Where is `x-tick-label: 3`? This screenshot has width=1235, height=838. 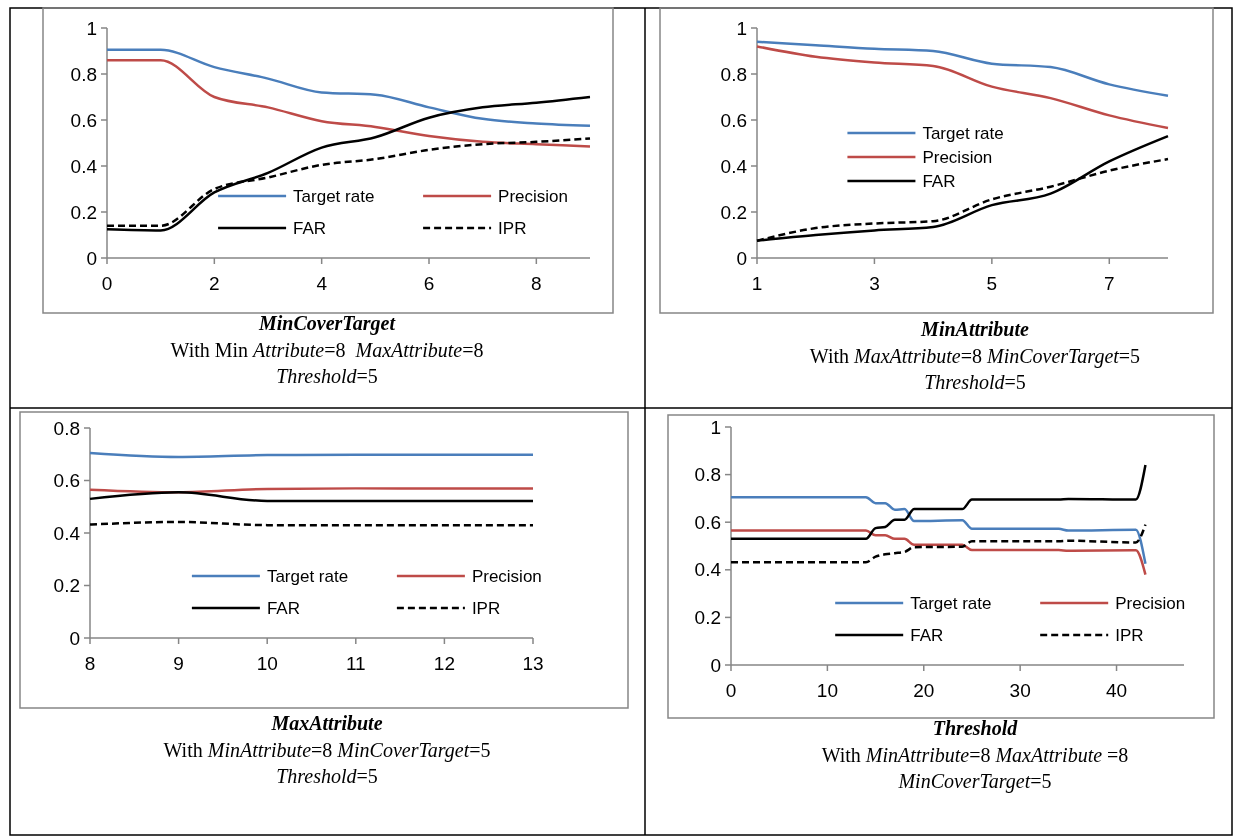 x-tick-label: 3 is located at coordinates (874, 283).